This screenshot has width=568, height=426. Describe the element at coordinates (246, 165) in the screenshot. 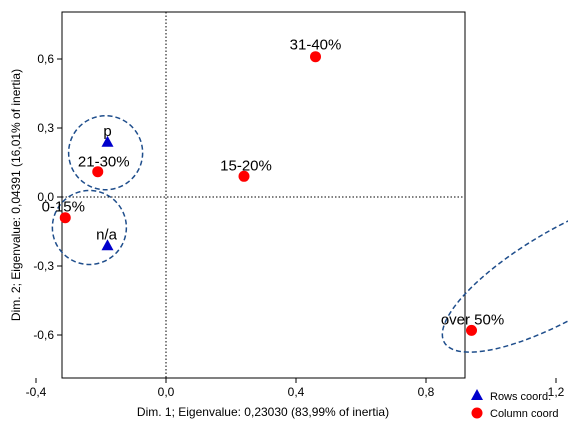

I see `point-label-15-20pct: 15-20%` at that location.